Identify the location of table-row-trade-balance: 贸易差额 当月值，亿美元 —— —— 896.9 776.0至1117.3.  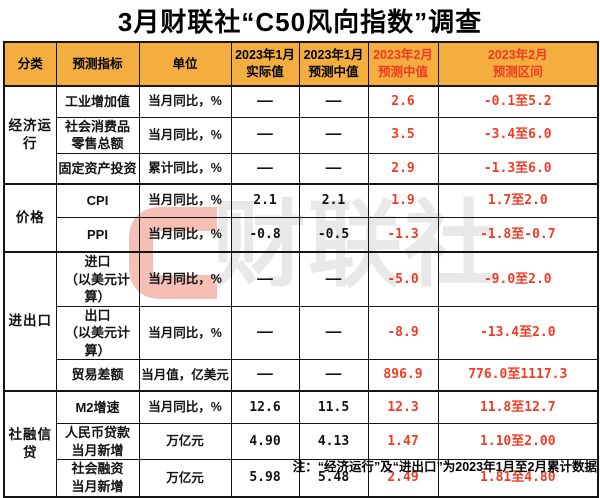
(301, 375).